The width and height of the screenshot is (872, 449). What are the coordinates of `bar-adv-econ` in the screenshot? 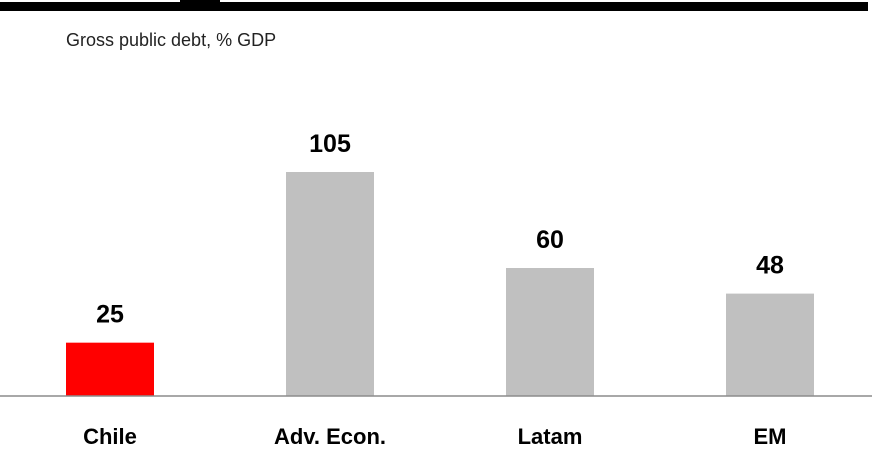 It's located at (330, 284).